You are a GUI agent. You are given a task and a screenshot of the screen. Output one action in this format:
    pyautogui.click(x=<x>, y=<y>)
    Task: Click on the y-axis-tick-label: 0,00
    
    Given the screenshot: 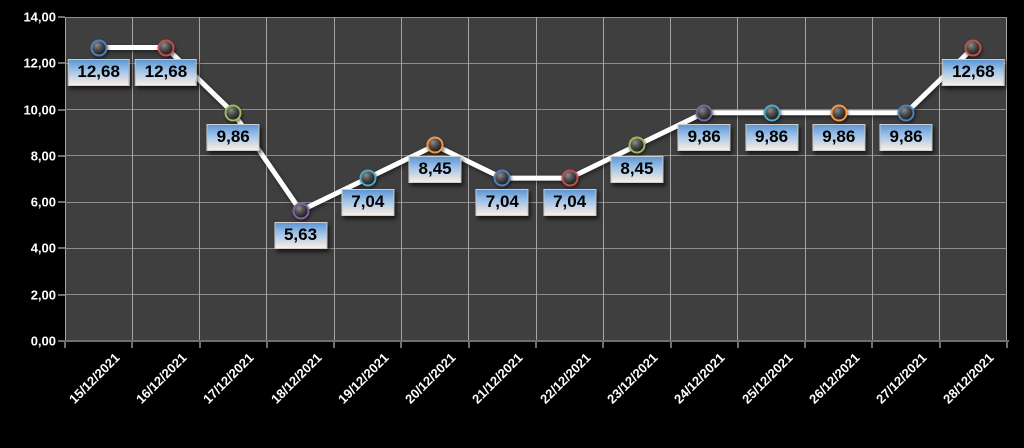 What is the action you would take?
    pyautogui.click(x=43, y=341)
    